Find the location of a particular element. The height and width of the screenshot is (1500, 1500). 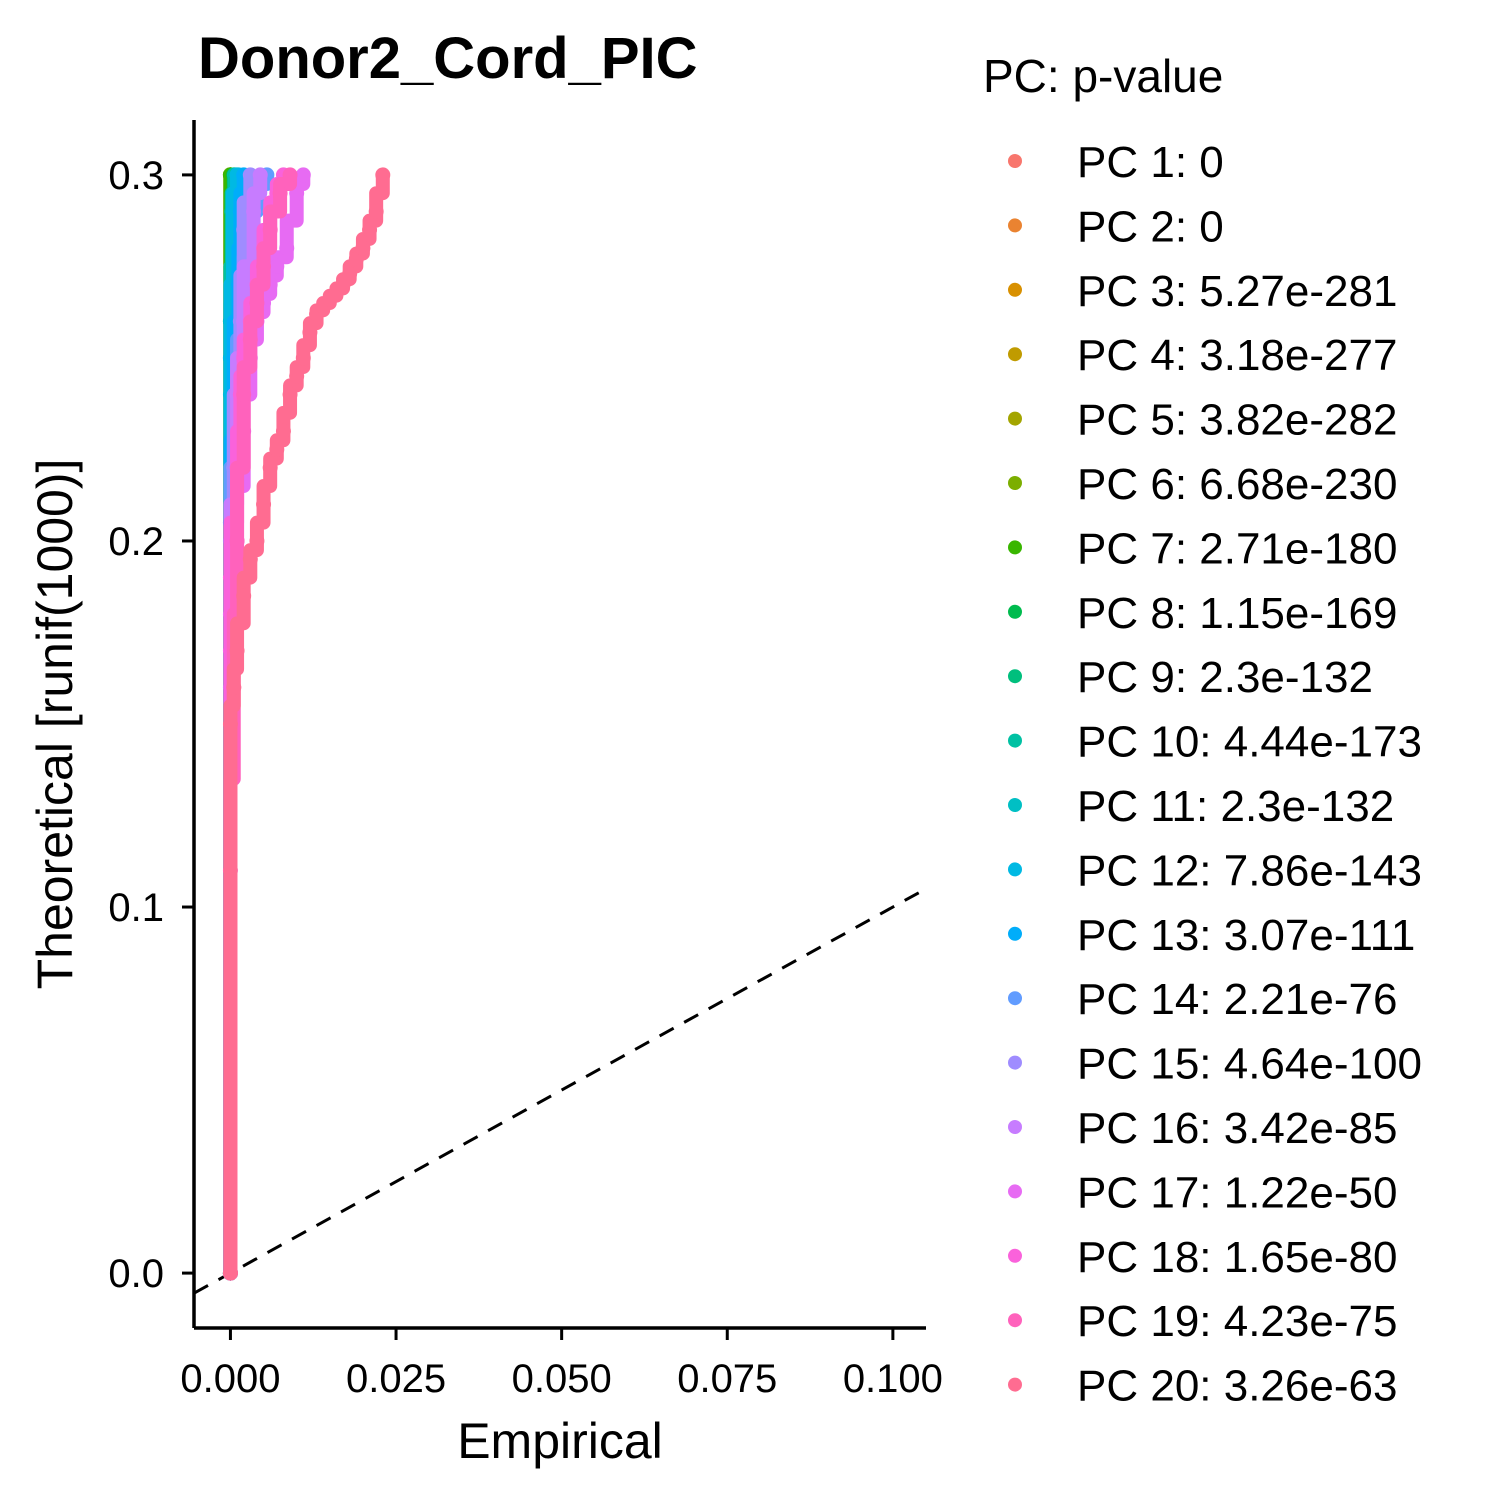

legend-item: PC 4: 3.18e-277 is located at coordinates (1202, 355).